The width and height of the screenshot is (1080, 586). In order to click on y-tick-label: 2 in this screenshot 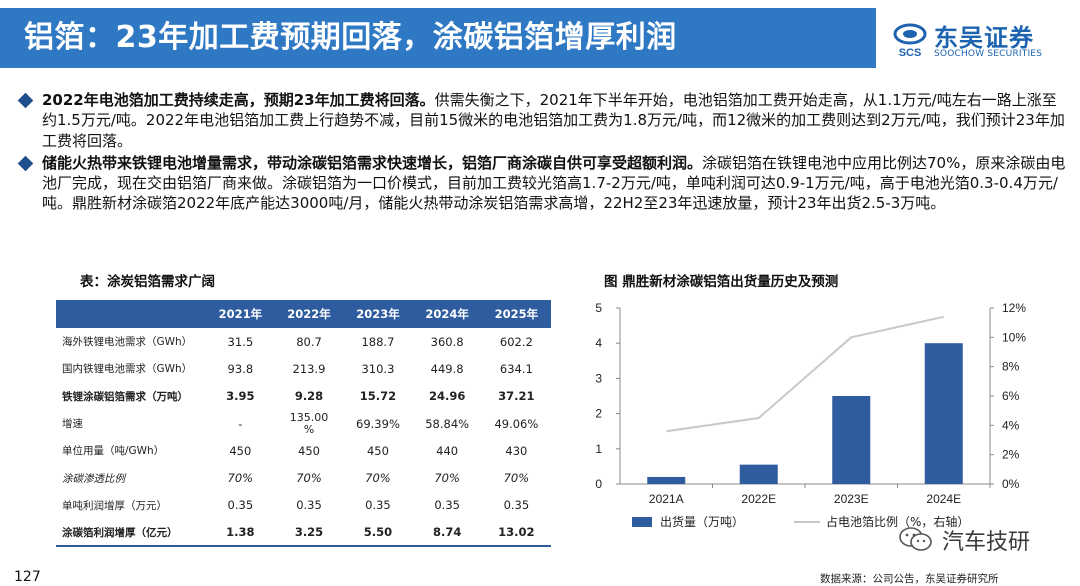, I will do `click(598, 414)`.